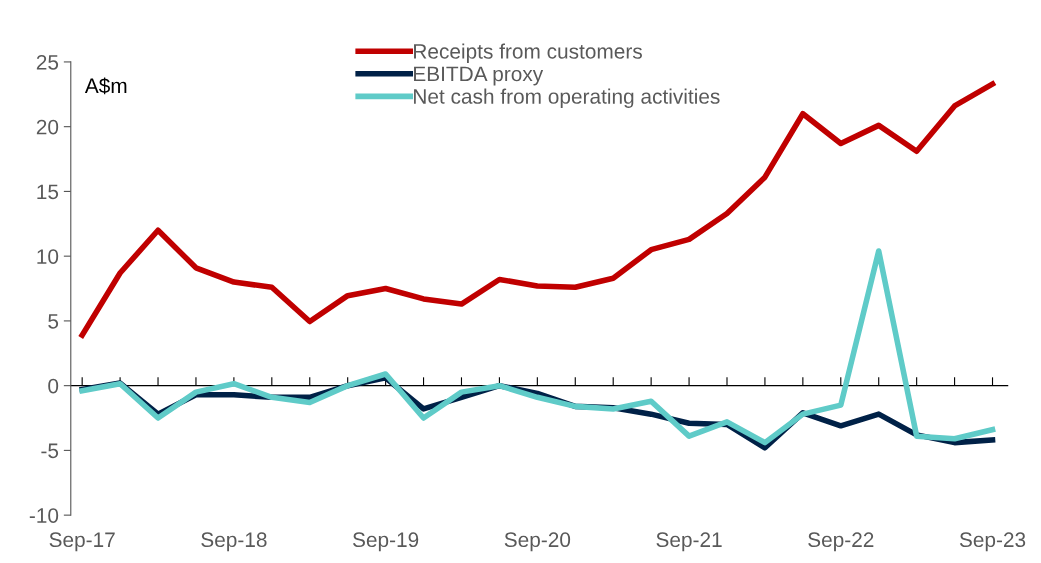 Image resolution: width=1041 pixels, height=563 pixels. I want to click on legend-label: Receipts from customers, so click(528, 53).